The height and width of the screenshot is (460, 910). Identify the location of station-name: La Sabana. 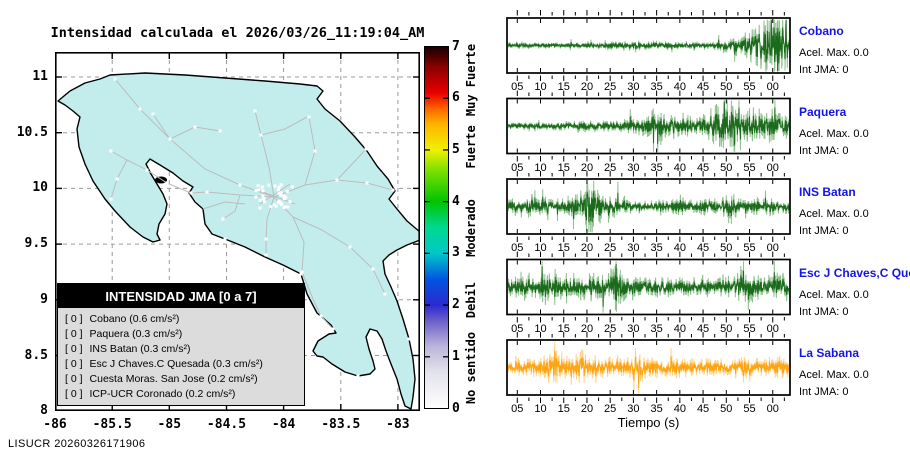
(829, 353).